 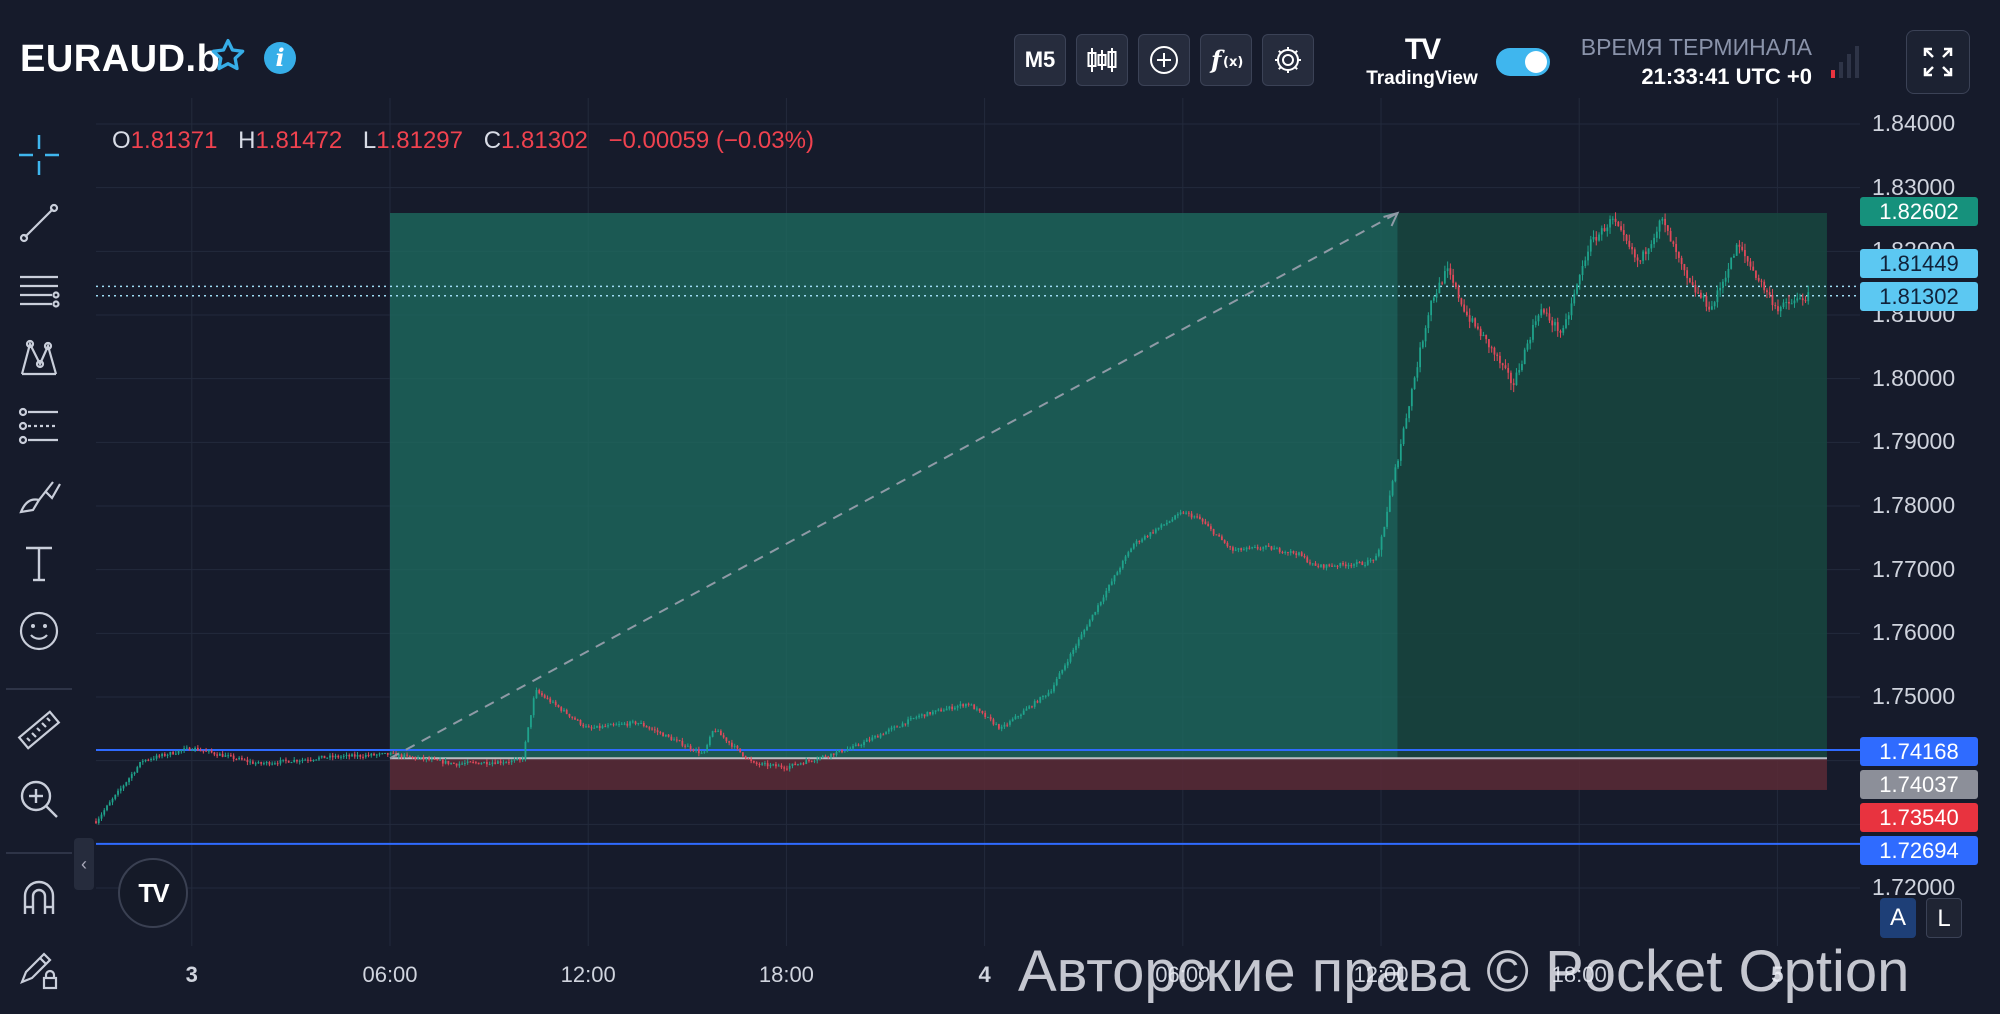 What do you see at coordinates (1288, 60) in the screenshot?
I see `settings-button` at bounding box center [1288, 60].